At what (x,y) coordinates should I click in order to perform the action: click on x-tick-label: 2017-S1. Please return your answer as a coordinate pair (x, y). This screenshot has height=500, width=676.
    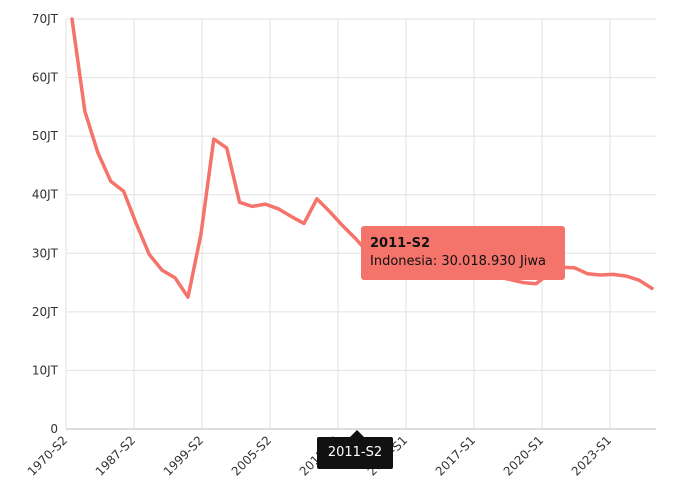
    Looking at the image, I should click on (455, 455).